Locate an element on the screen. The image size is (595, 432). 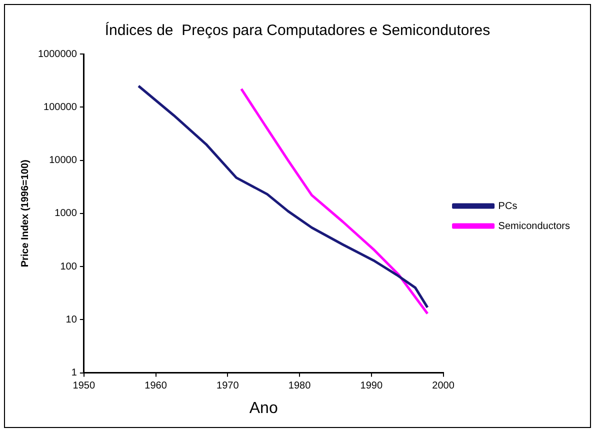
legend-label: PCs is located at coordinates (508, 206).